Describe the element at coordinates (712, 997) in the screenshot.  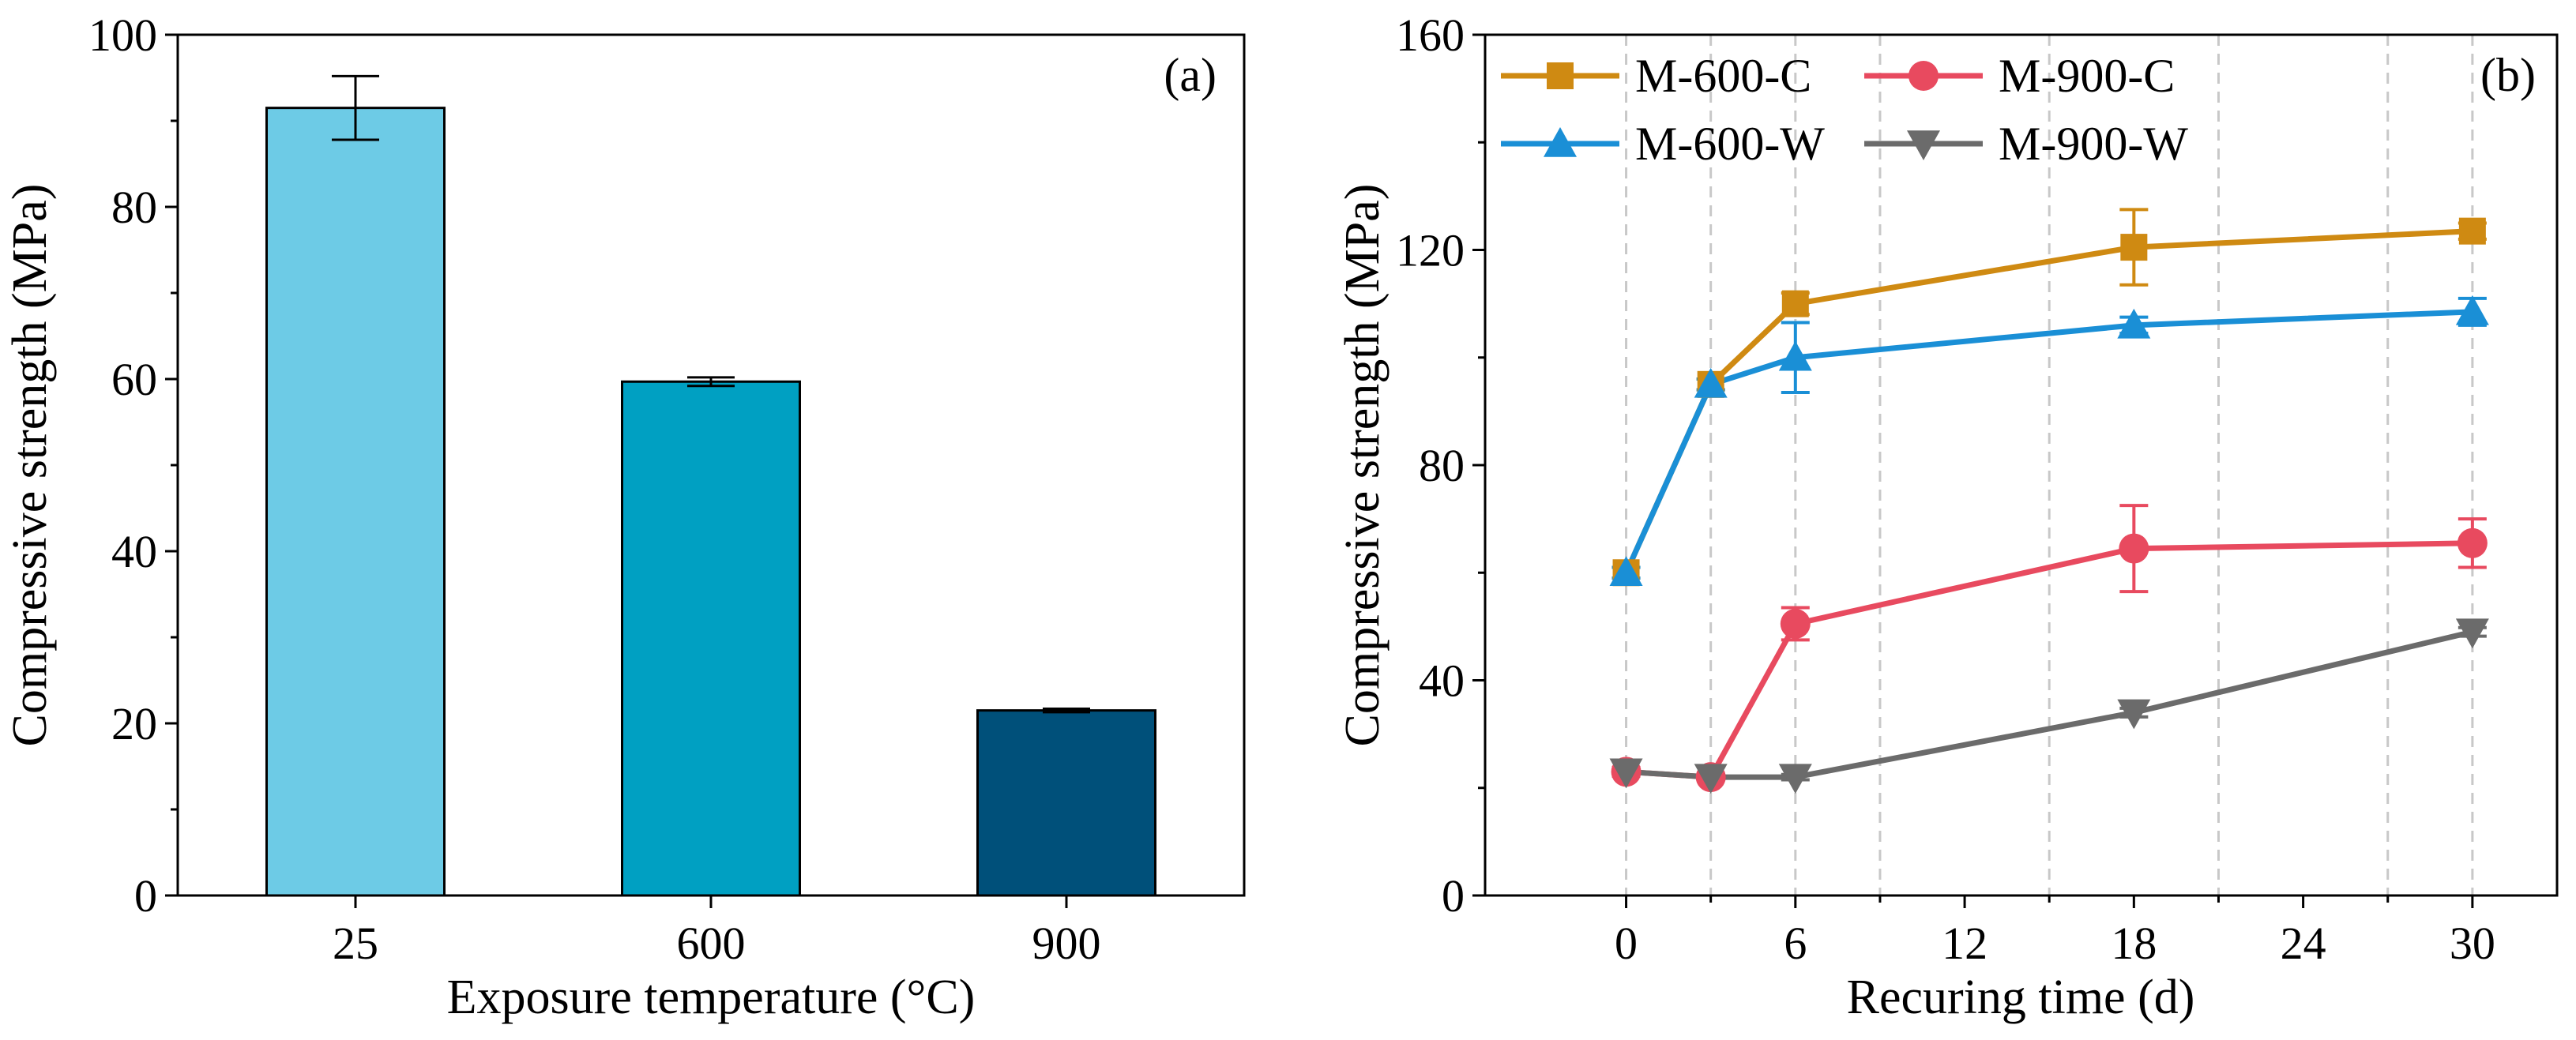
I see `panel-a-x-axis-label: Exposure temperature (°C)` at that location.